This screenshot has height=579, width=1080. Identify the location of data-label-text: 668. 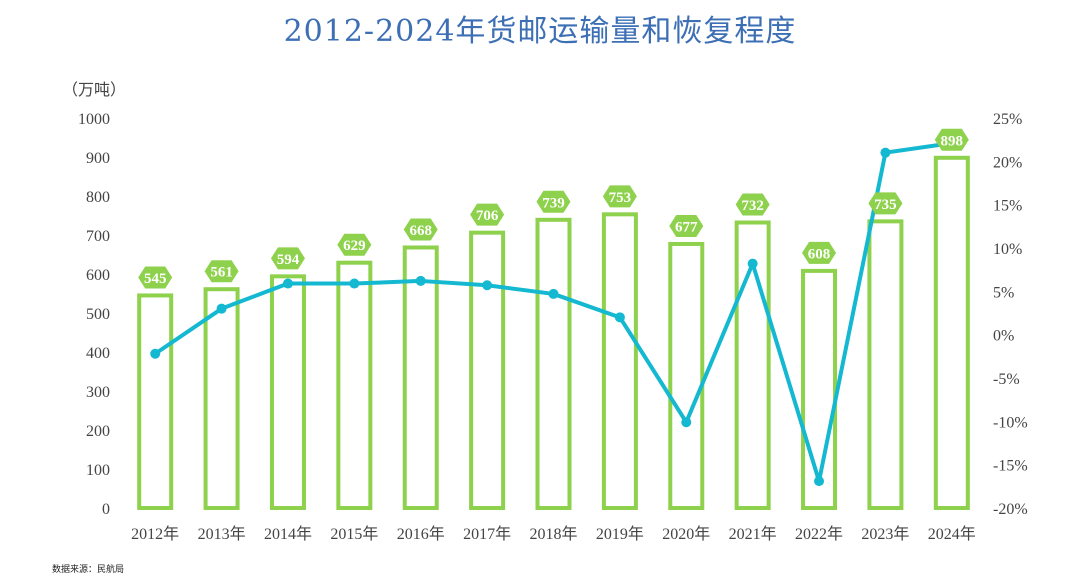
(420, 231).